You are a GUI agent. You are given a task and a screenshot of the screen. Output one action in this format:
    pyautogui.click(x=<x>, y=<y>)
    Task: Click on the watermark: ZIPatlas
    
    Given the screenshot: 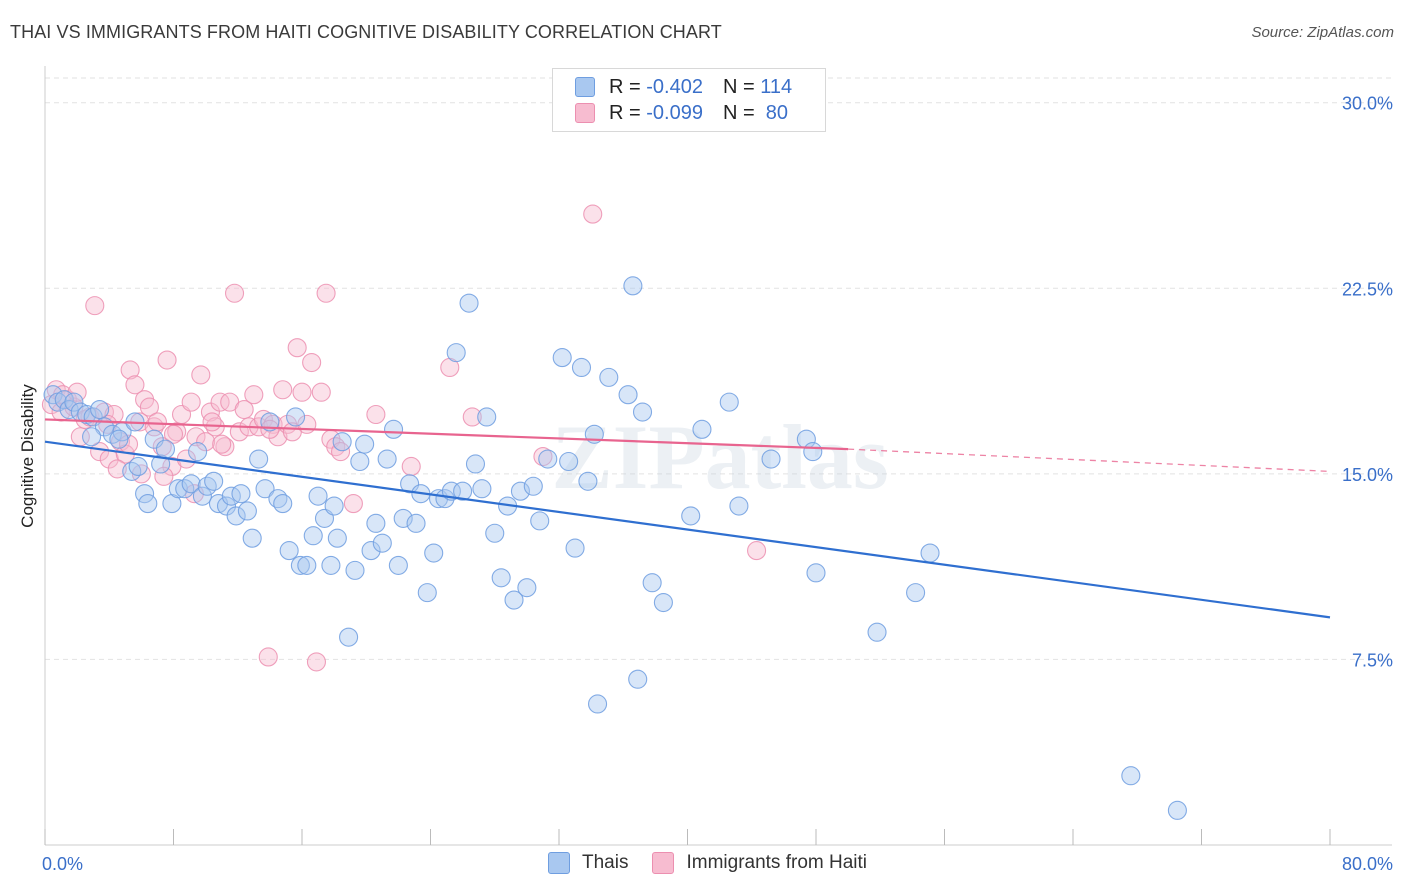 What is the action you would take?
    pyautogui.click(x=719, y=457)
    